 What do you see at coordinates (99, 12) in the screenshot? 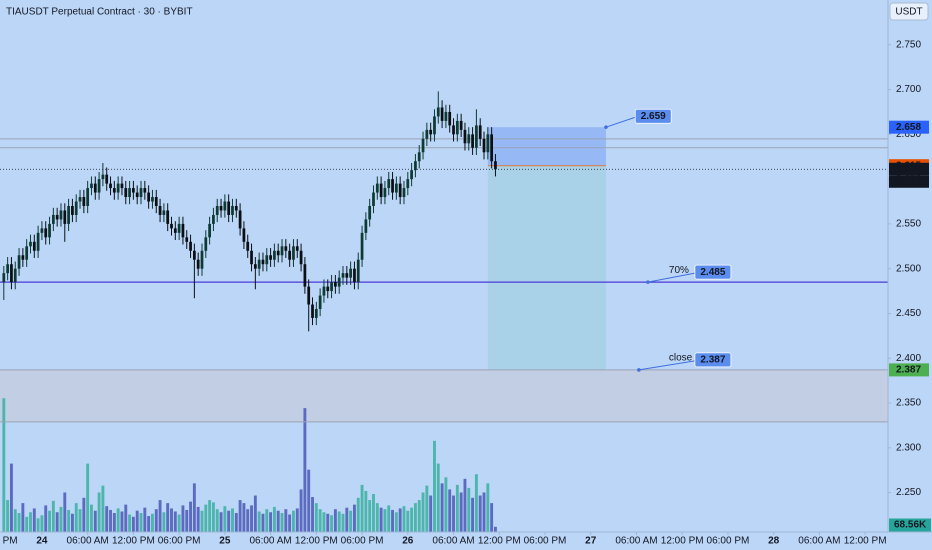
I see `chart-title: TIAUSDT Perpetual Contract · 30 · BYBIT` at bounding box center [99, 12].